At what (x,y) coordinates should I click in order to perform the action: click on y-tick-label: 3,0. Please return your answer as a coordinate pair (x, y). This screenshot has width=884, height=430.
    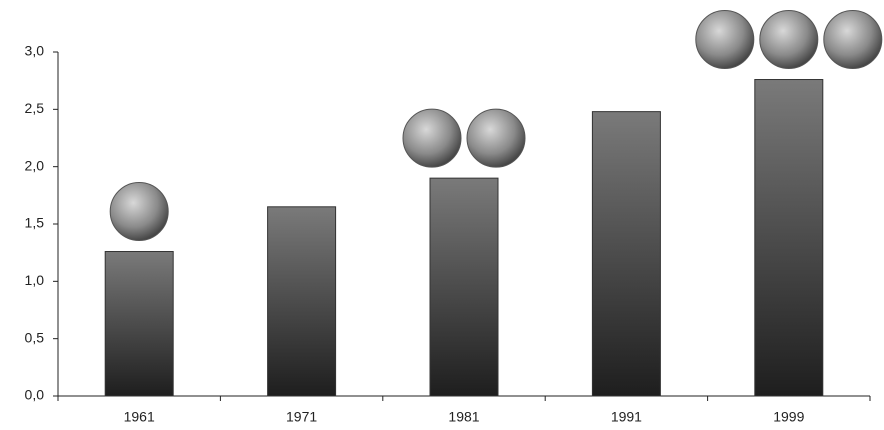
    Looking at the image, I should click on (35, 51).